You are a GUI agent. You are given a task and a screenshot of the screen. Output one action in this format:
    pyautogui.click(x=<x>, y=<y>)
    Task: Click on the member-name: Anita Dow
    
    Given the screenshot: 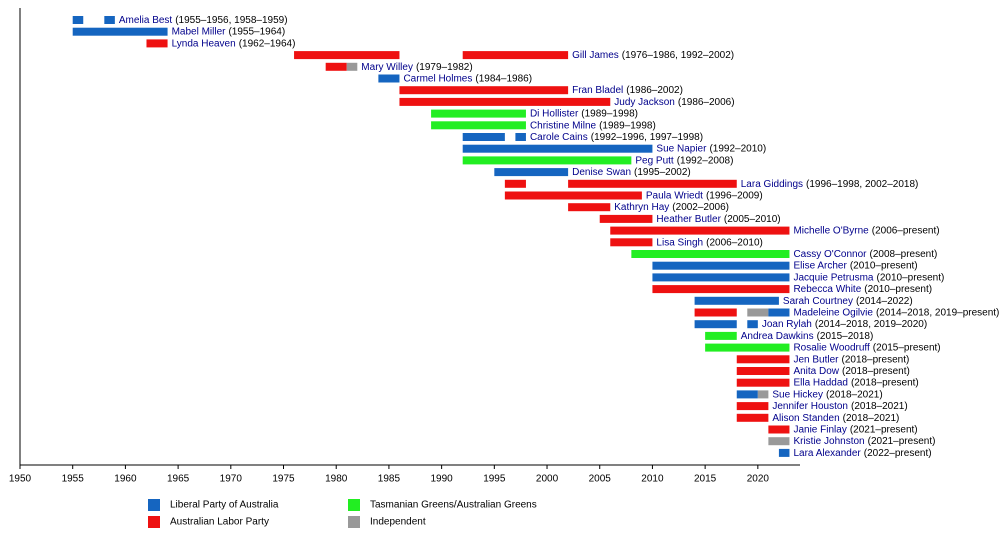 What is the action you would take?
    pyautogui.click(x=816, y=371)
    